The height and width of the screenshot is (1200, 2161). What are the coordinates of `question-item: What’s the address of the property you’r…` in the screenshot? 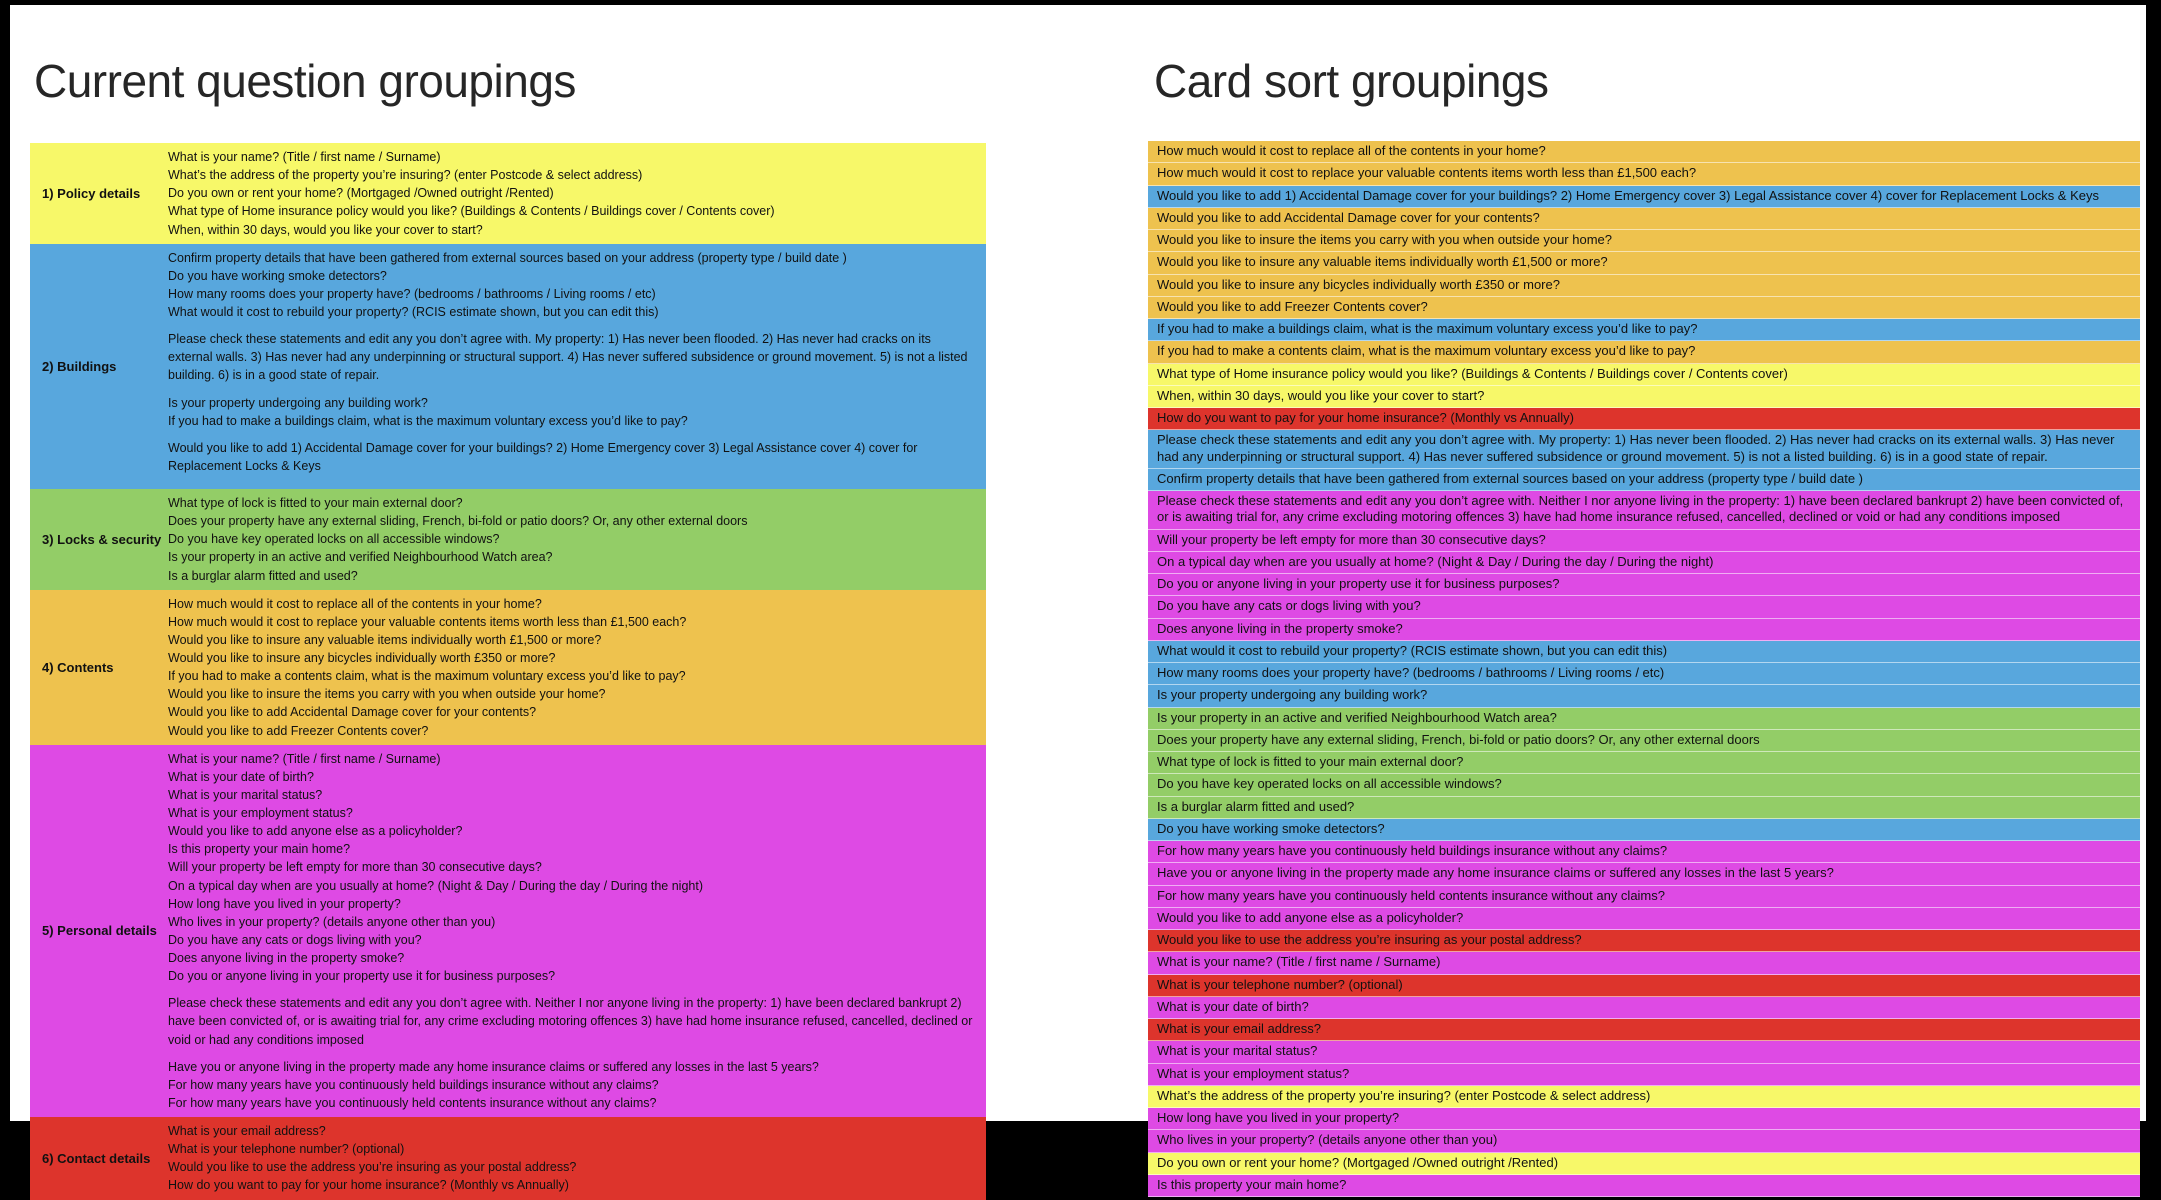 It's located at (405, 175).